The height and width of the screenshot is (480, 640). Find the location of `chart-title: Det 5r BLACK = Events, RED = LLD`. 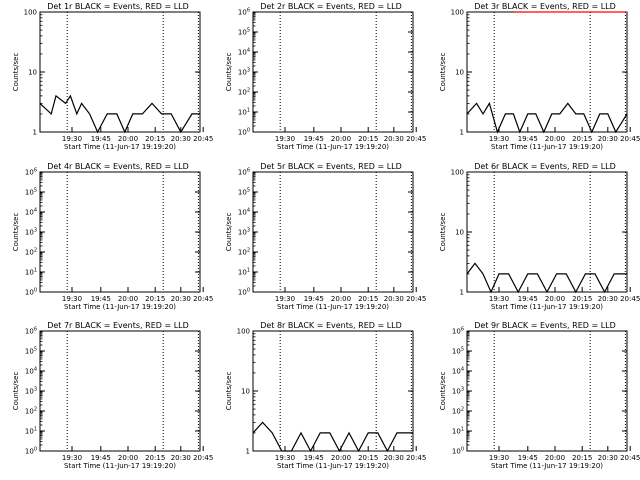

chart-title: Det 5r BLACK = Events, RED = LLD is located at coordinates (331, 166).